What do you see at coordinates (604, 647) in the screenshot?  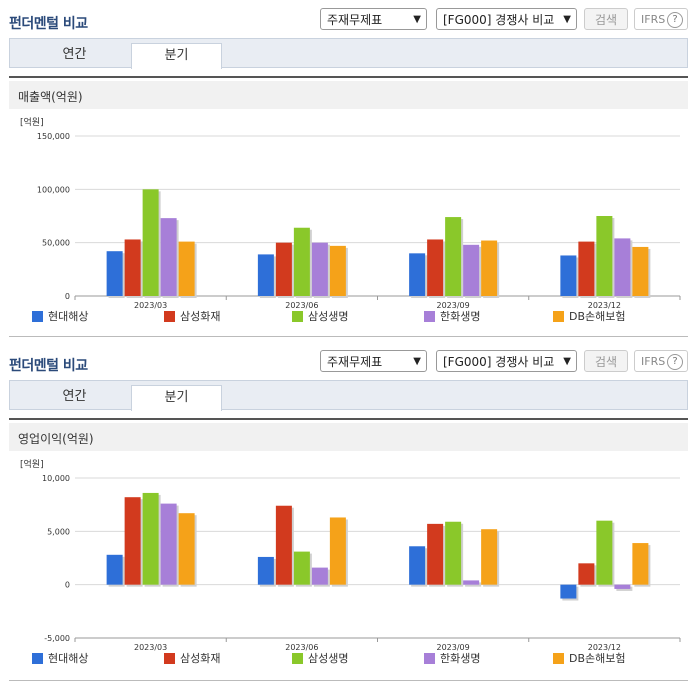 I see `x-tick-label: 2023/12` at bounding box center [604, 647].